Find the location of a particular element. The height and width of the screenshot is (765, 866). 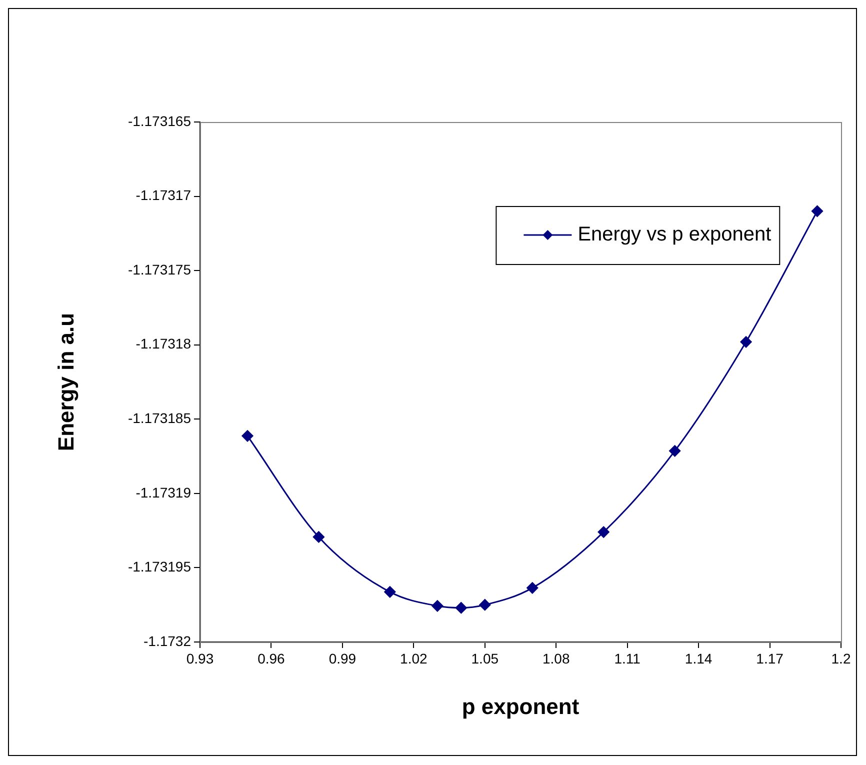

x-tick-label: 1.08 is located at coordinates (556, 658).